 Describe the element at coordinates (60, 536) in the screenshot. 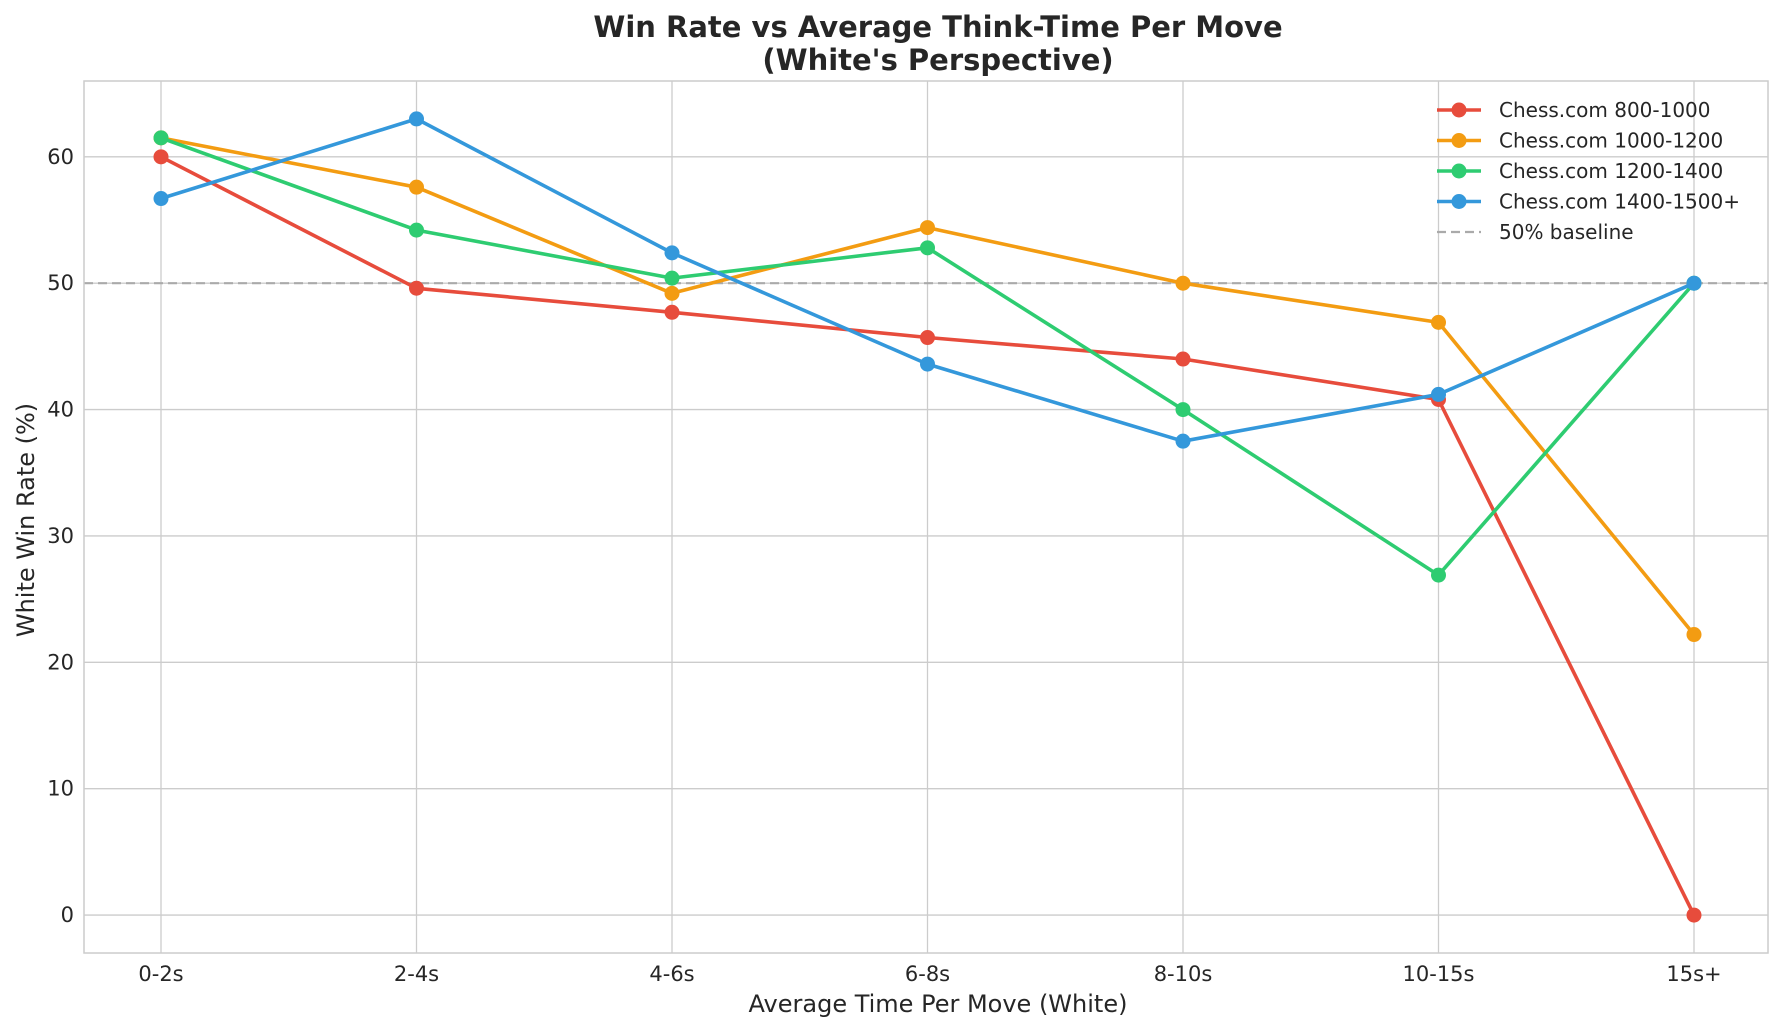

I see `y-tick-label: 30` at that location.